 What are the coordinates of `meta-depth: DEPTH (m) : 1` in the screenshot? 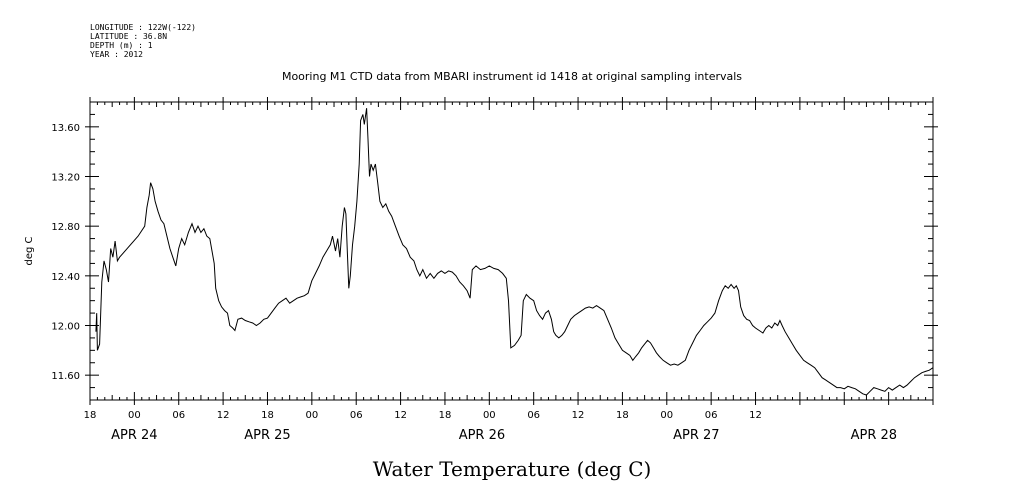 It's located at (121, 45).